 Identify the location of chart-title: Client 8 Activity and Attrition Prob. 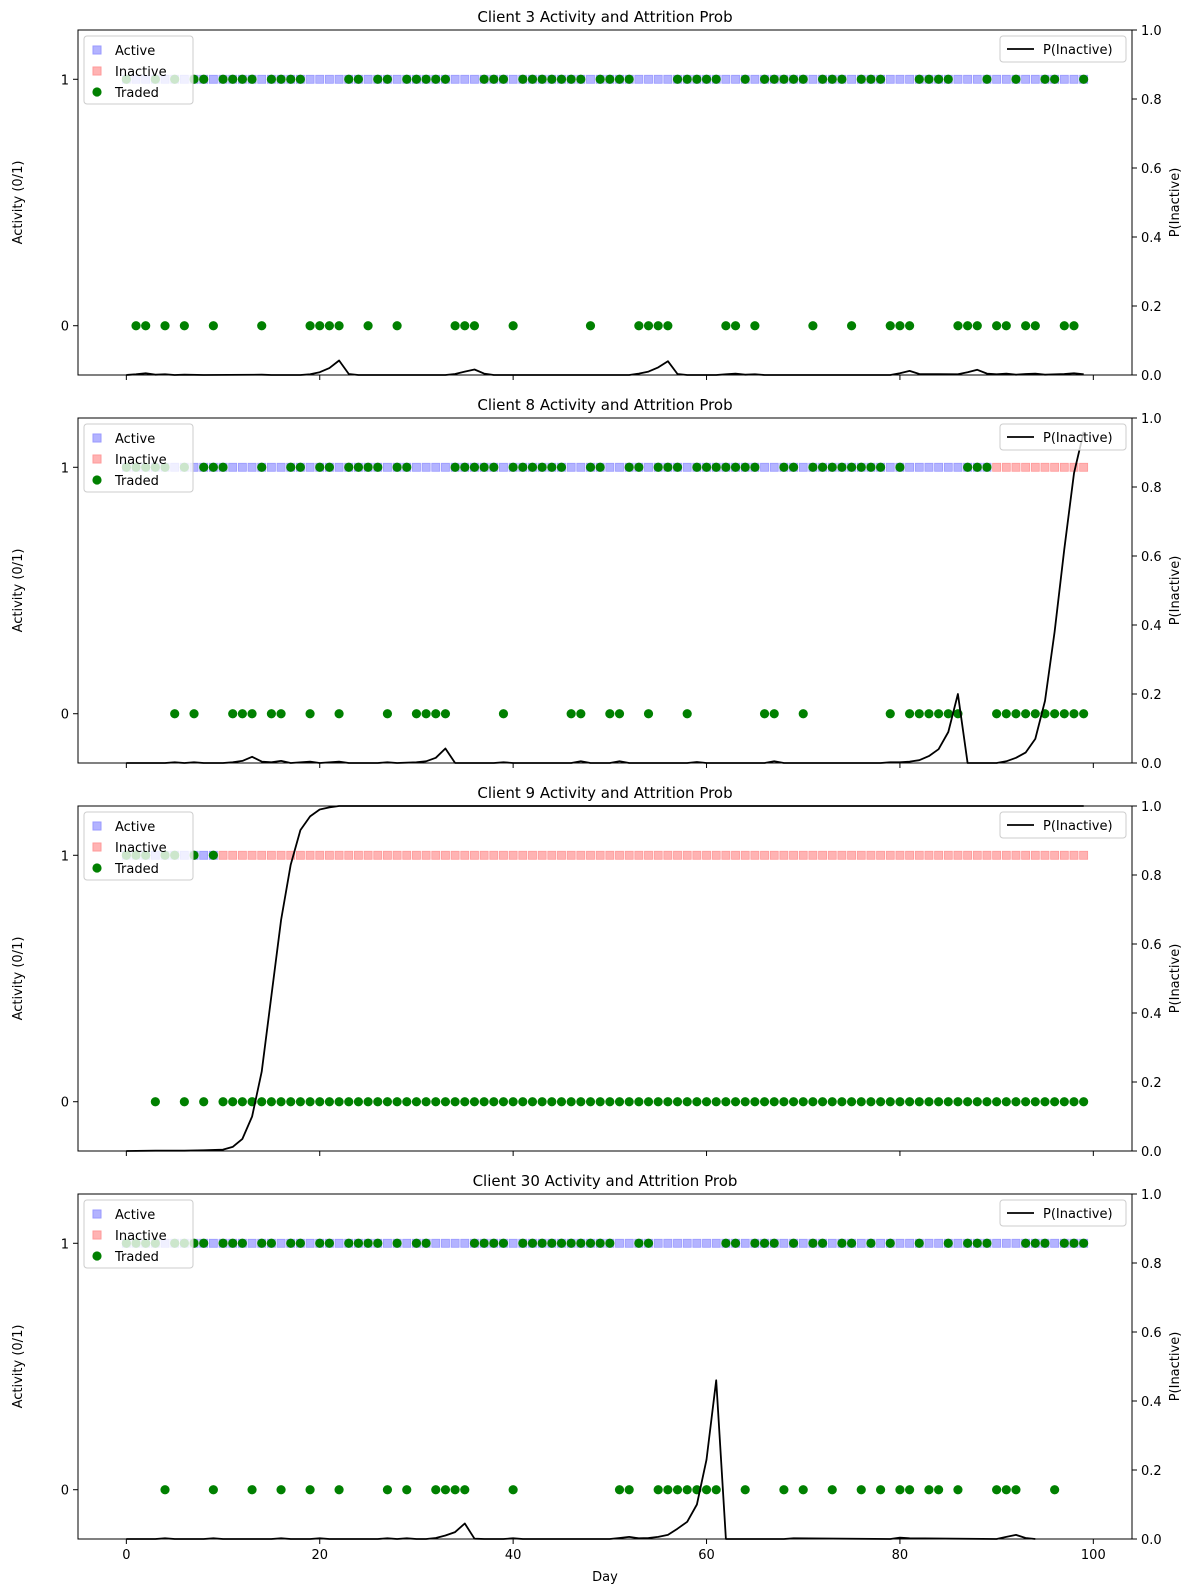
(604, 405).